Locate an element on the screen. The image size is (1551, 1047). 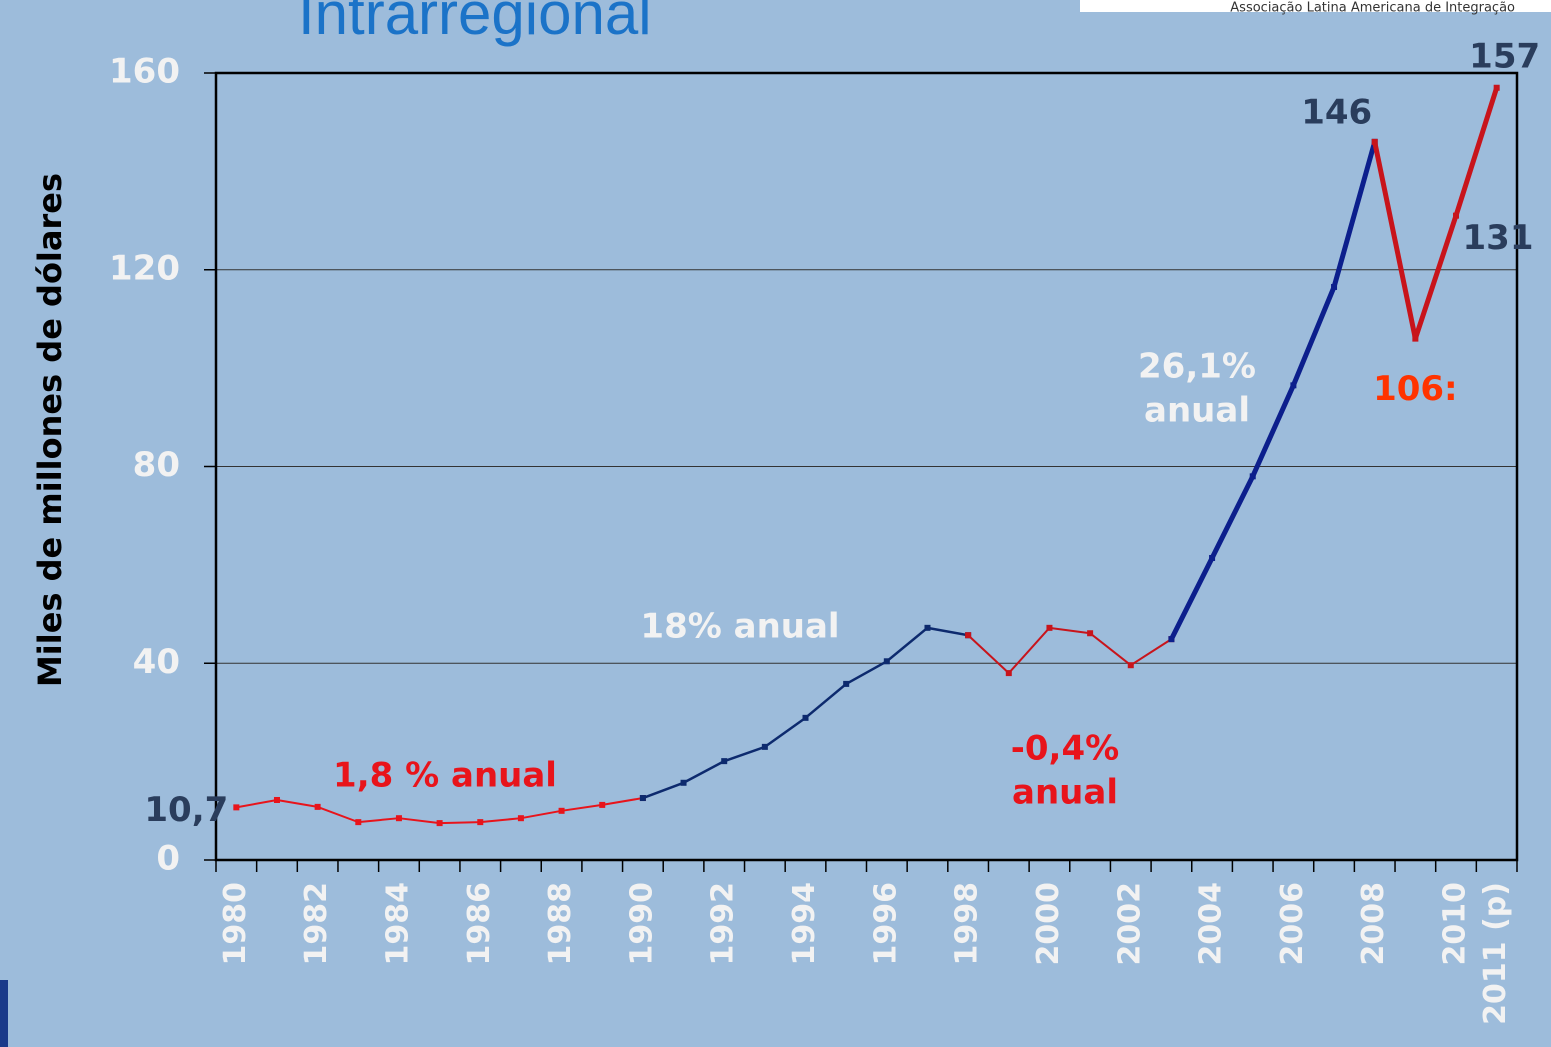
x-tick-label: 2000 is located at coordinates (1048, 924).